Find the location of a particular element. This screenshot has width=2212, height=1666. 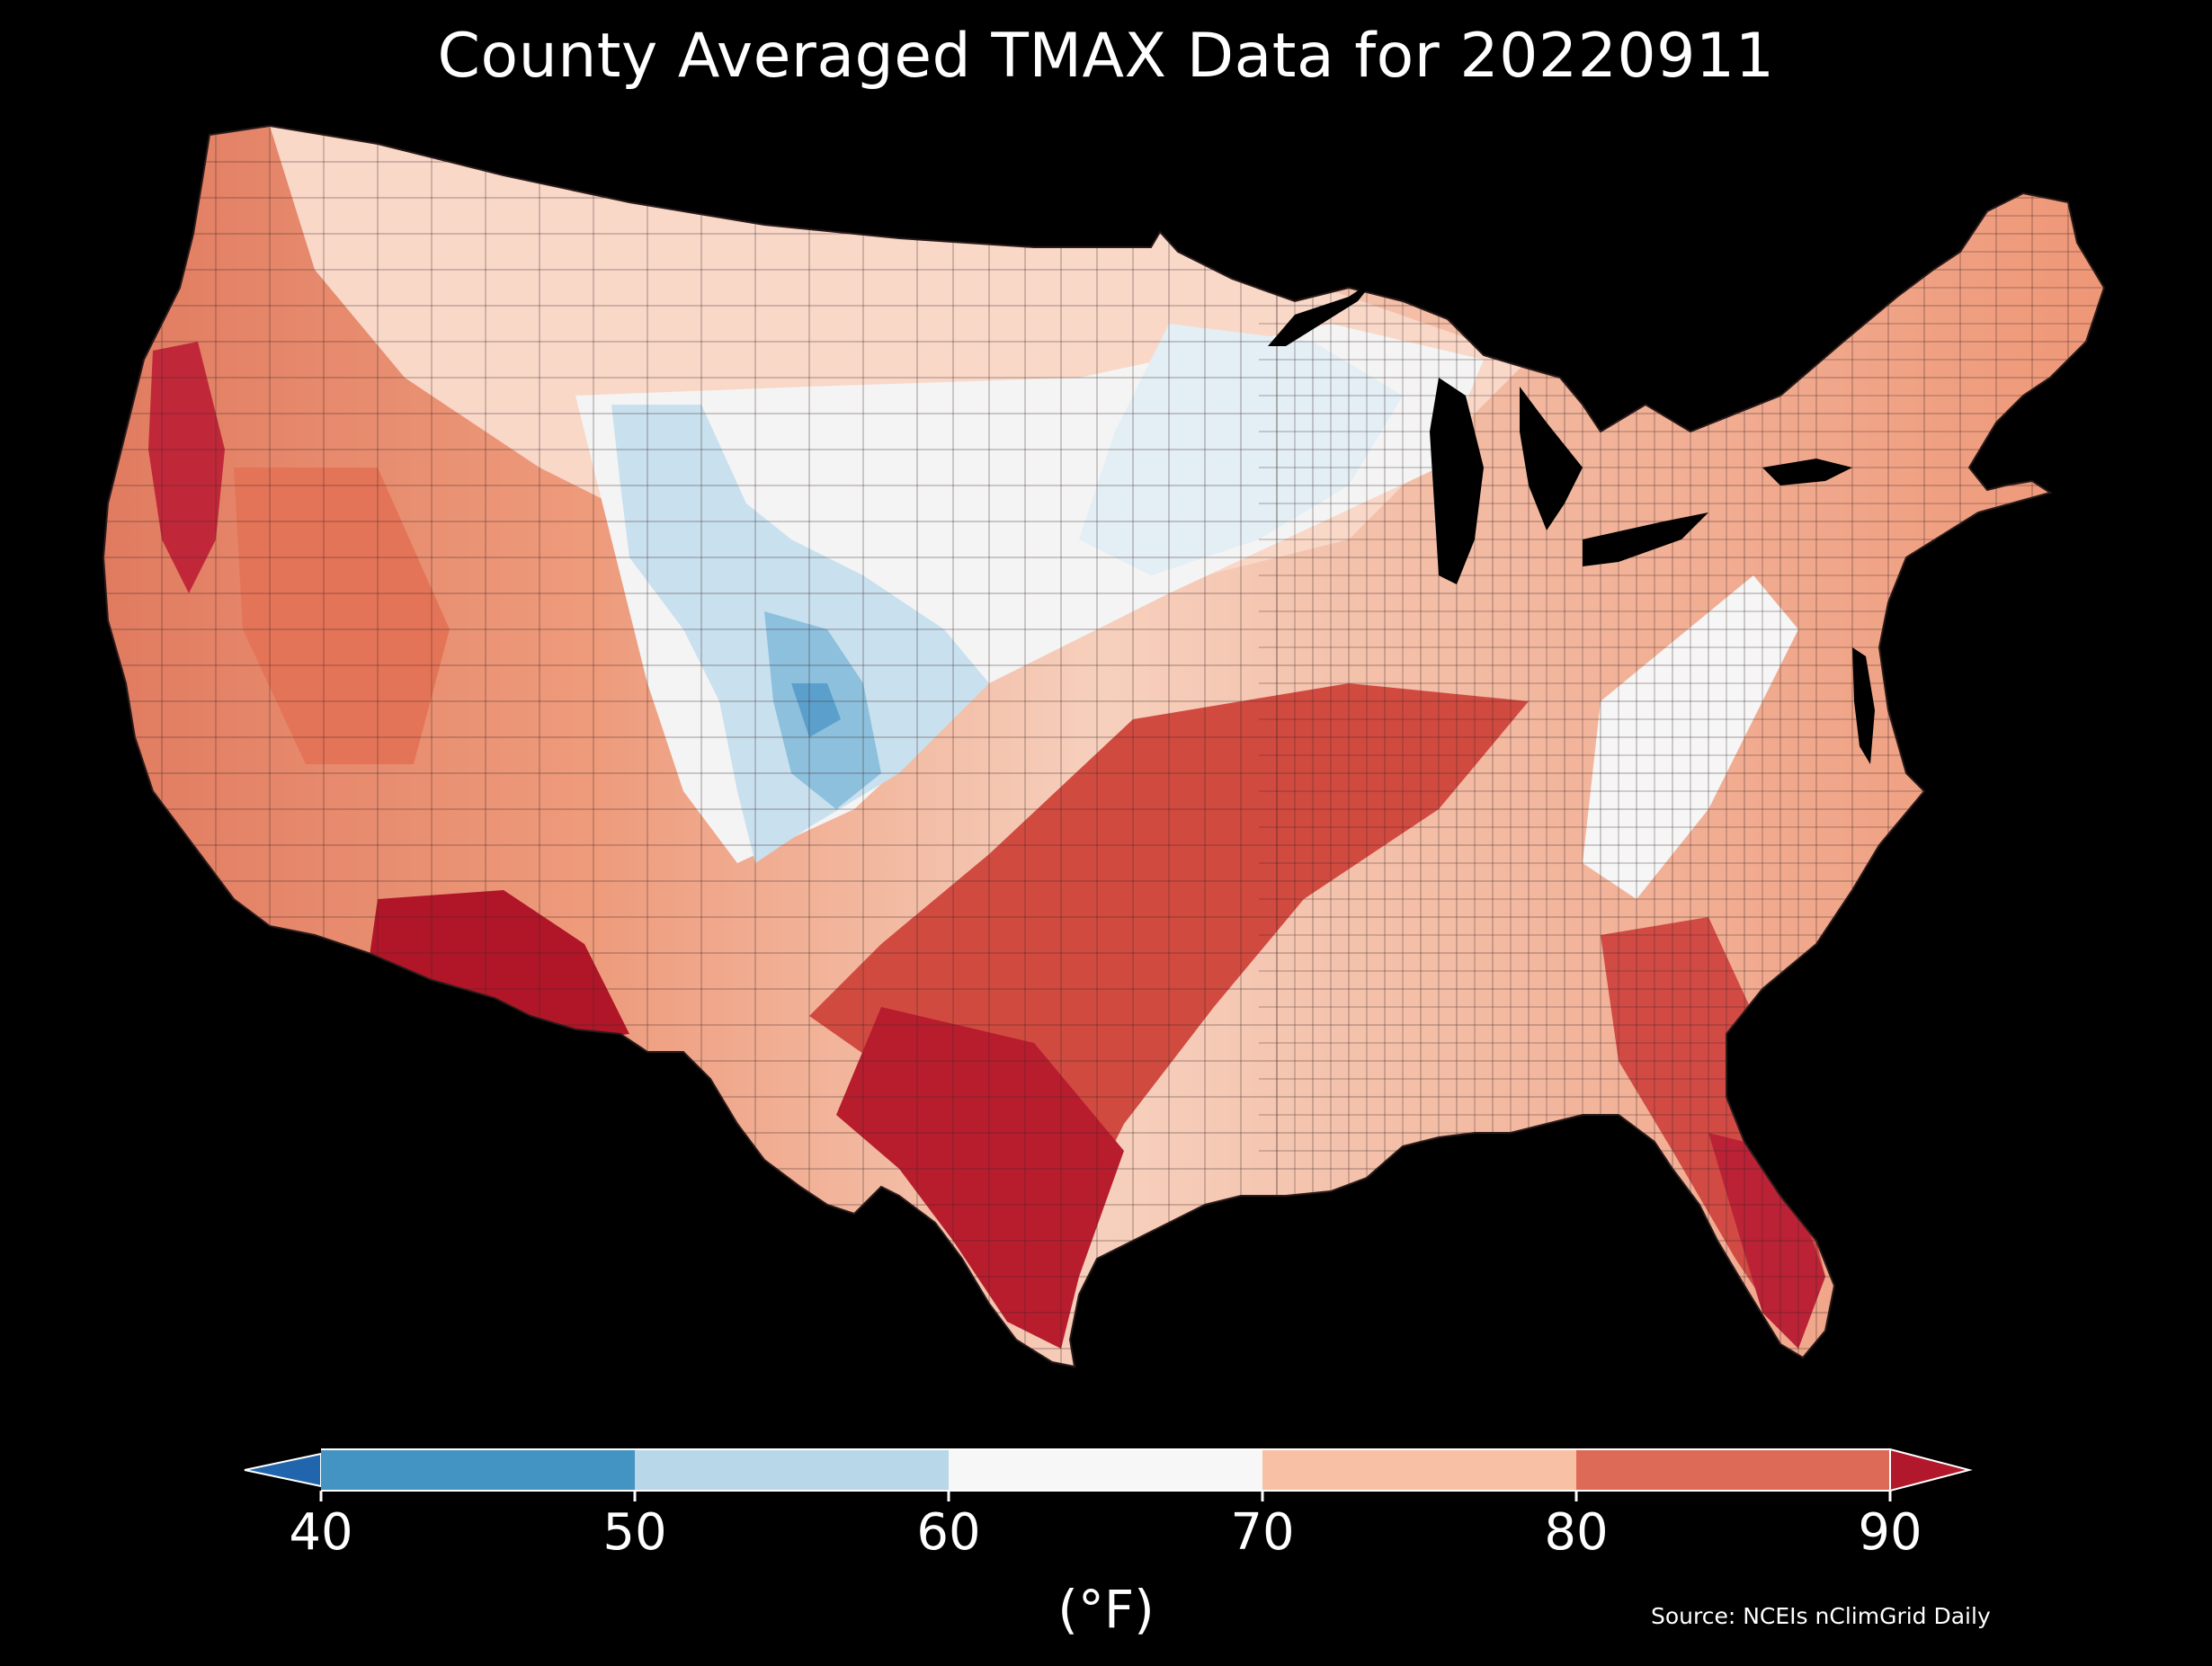

colorbar-tick-50: 50 is located at coordinates (634, 1532).